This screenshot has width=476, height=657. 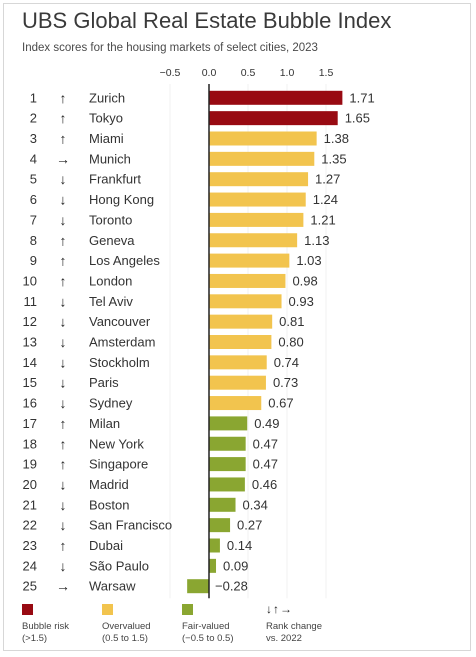 What do you see at coordinates (208, 638) in the screenshot?
I see `legend-label-fair-line2: (−0.5 to 0.5)` at bounding box center [208, 638].